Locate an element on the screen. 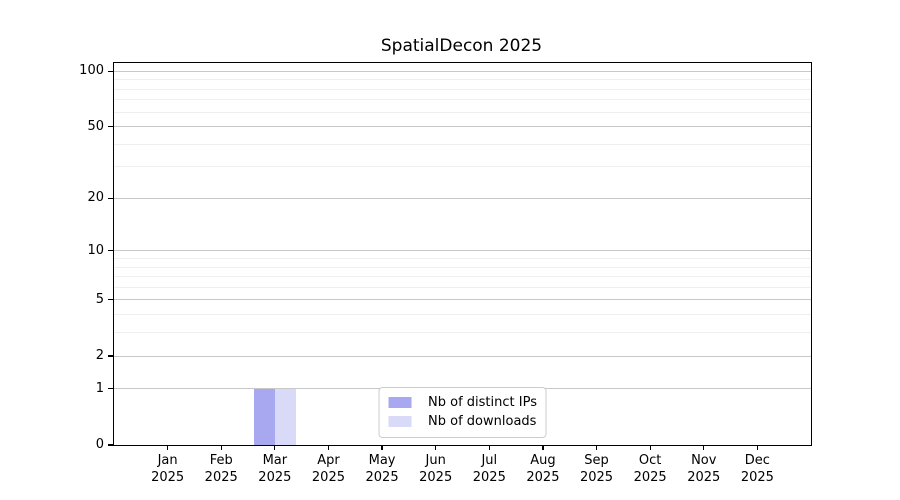  legend-entry: Nb of downloads is located at coordinates (462, 421).